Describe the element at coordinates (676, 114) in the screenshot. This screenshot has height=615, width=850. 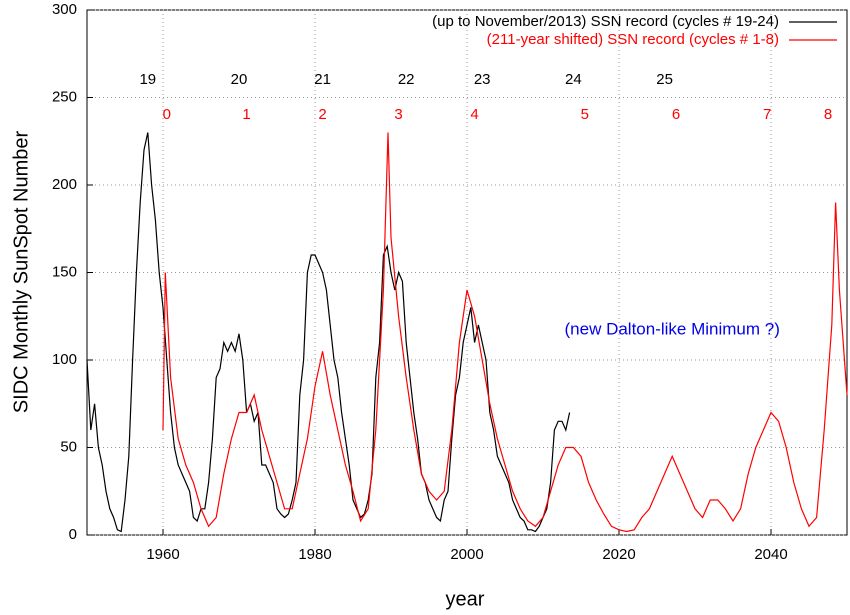
I see `annotation: 6` at that location.